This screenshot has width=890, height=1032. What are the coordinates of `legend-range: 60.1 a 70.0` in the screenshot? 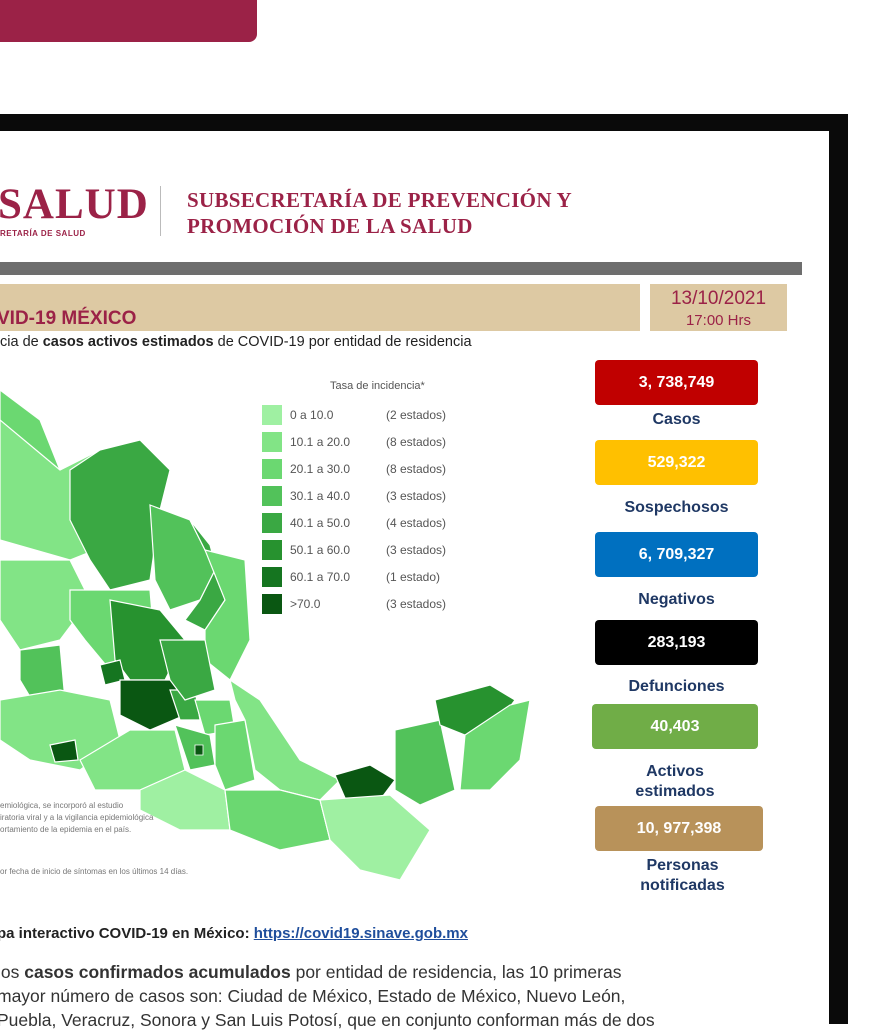 It's located at (320, 577).